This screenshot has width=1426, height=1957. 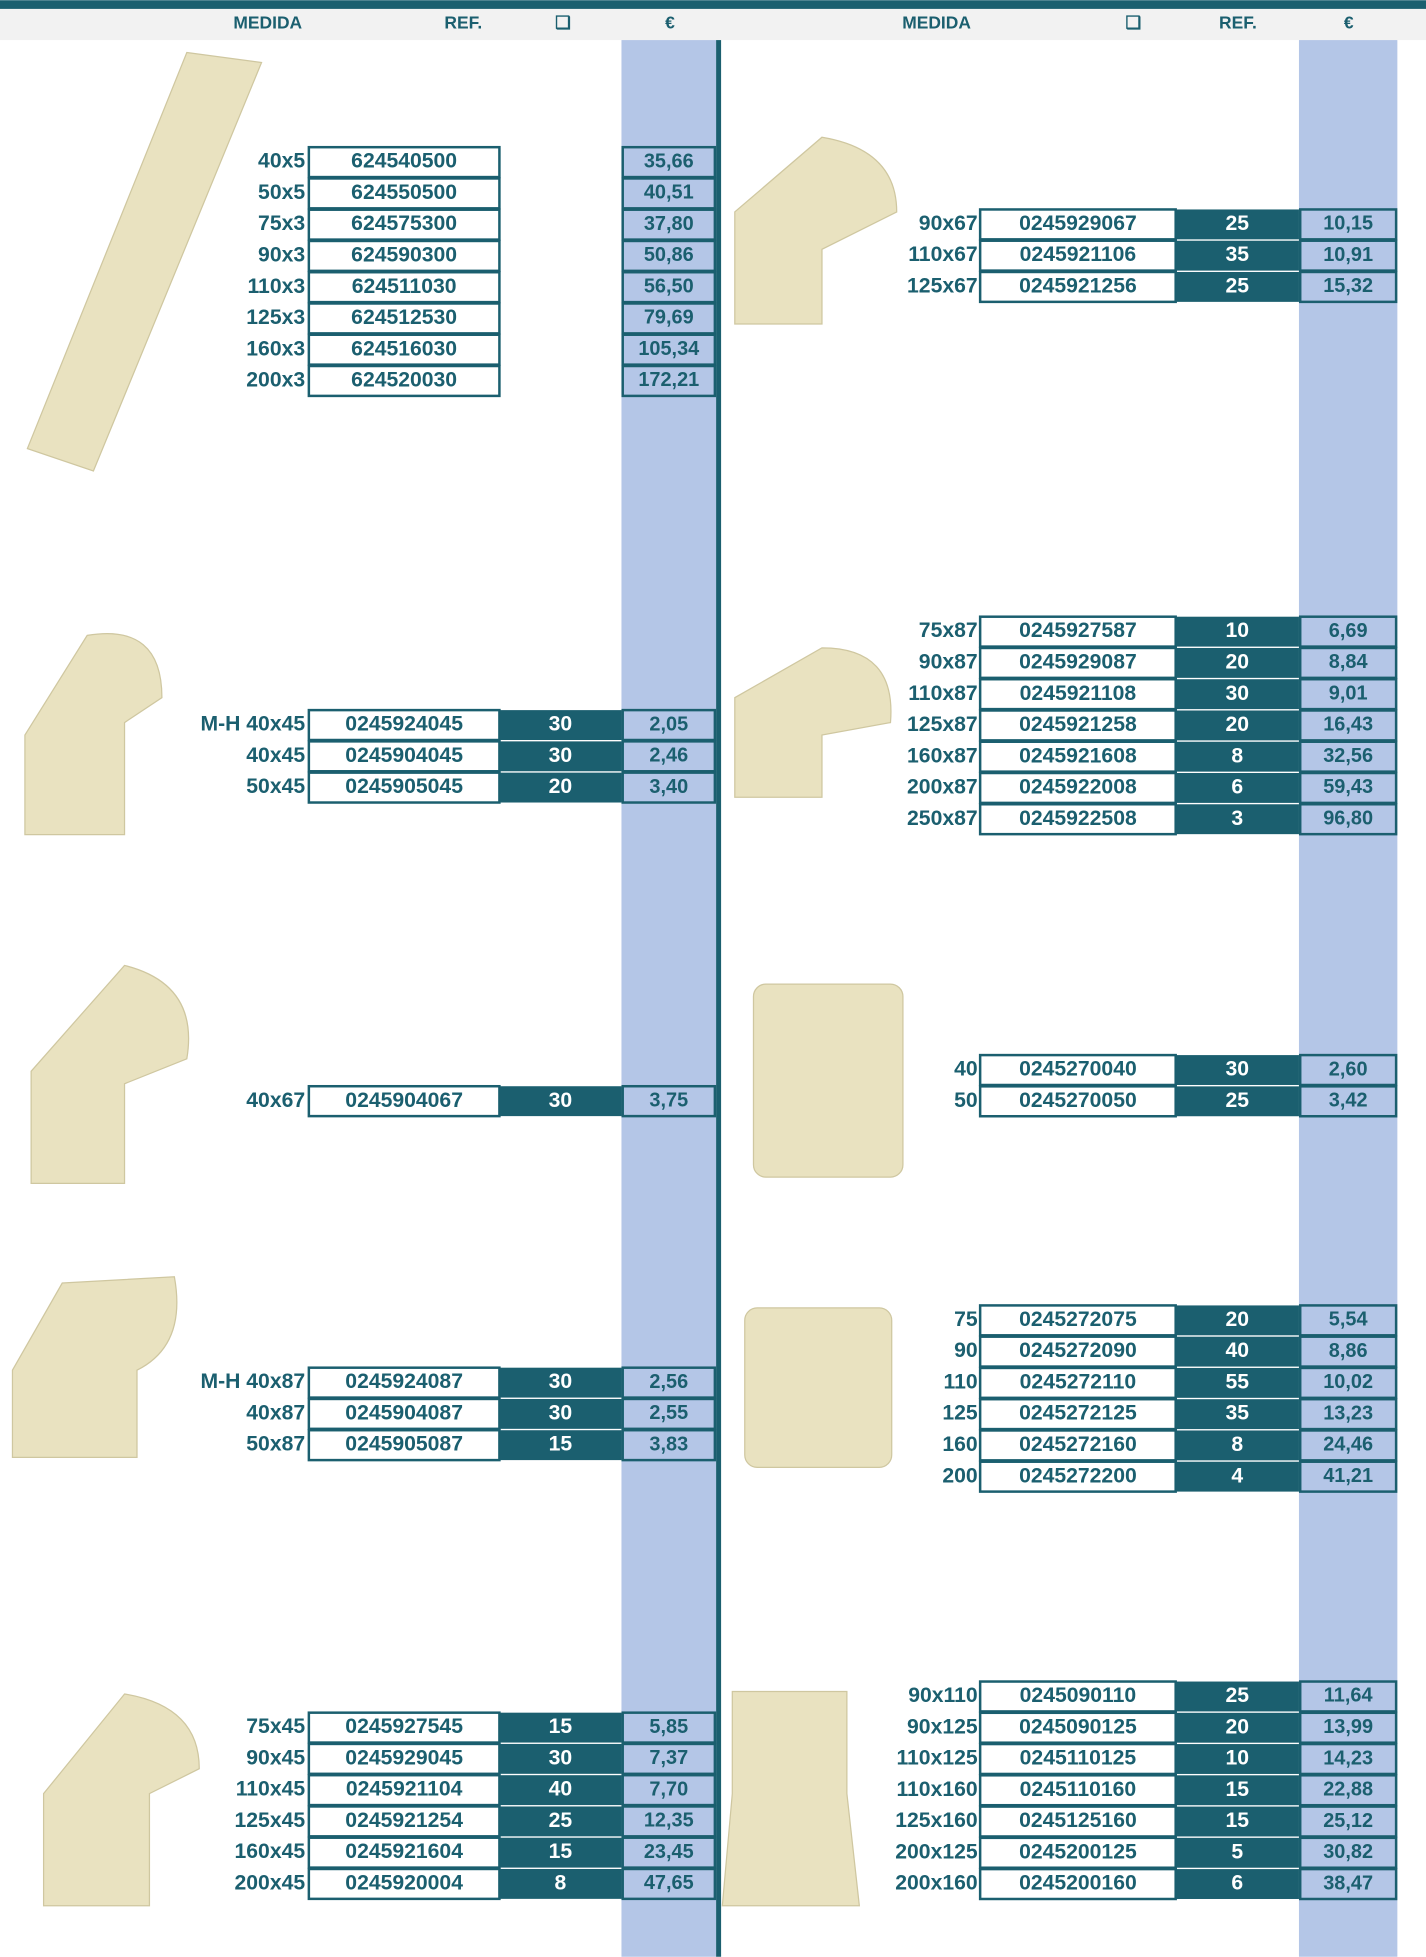 What do you see at coordinates (144, 261) in the screenshot?
I see `pipe-image` at bounding box center [144, 261].